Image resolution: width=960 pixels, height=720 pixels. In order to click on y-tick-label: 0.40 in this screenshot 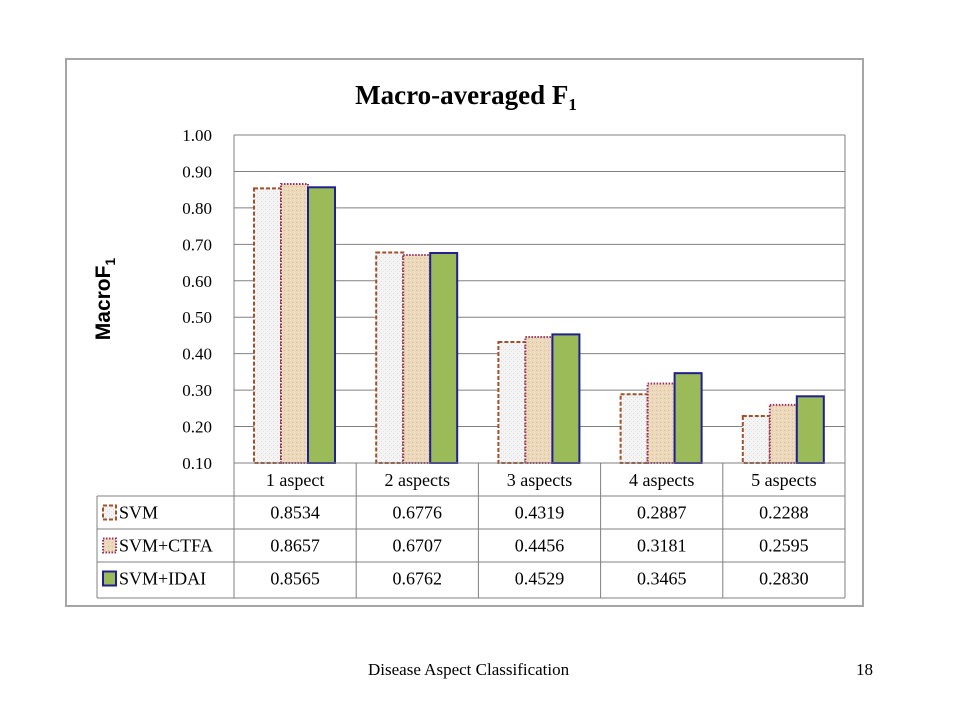, I will do `click(197, 354)`.